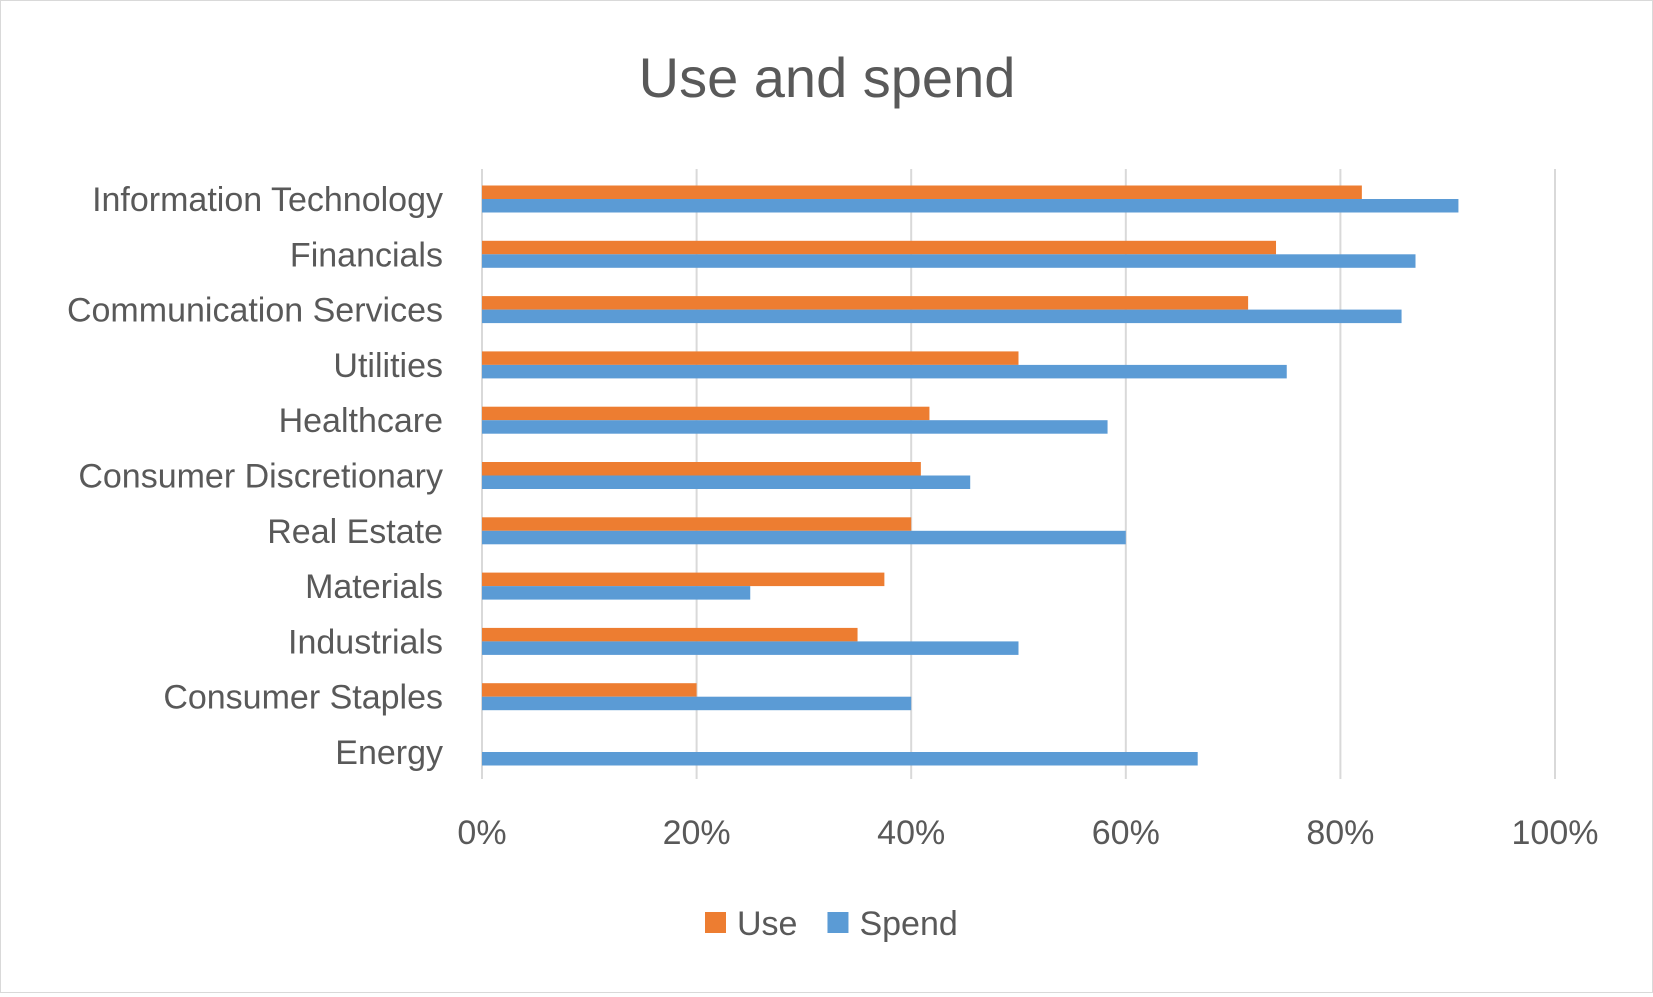 This screenshot has height=997, width=1653. What do you see at coordinates (389, 753) in the screenshot?
I see `category-label: Energy` at bounding box center [389, 753].